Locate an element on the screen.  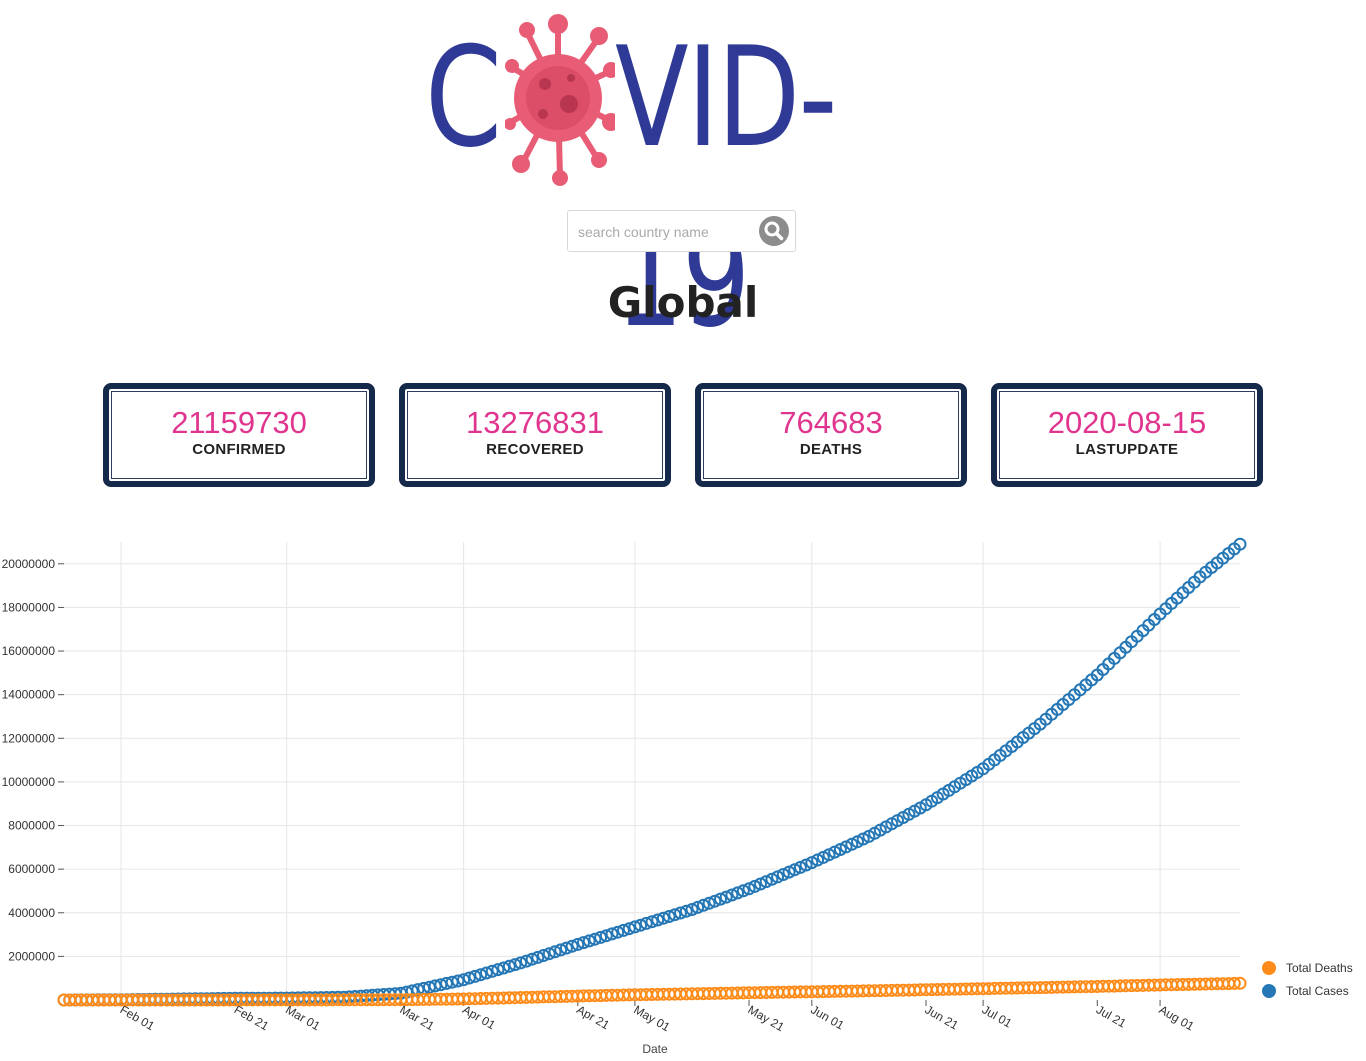
stat-card-deaths: 764683 DEATHS is located at coordinates (831, 435).